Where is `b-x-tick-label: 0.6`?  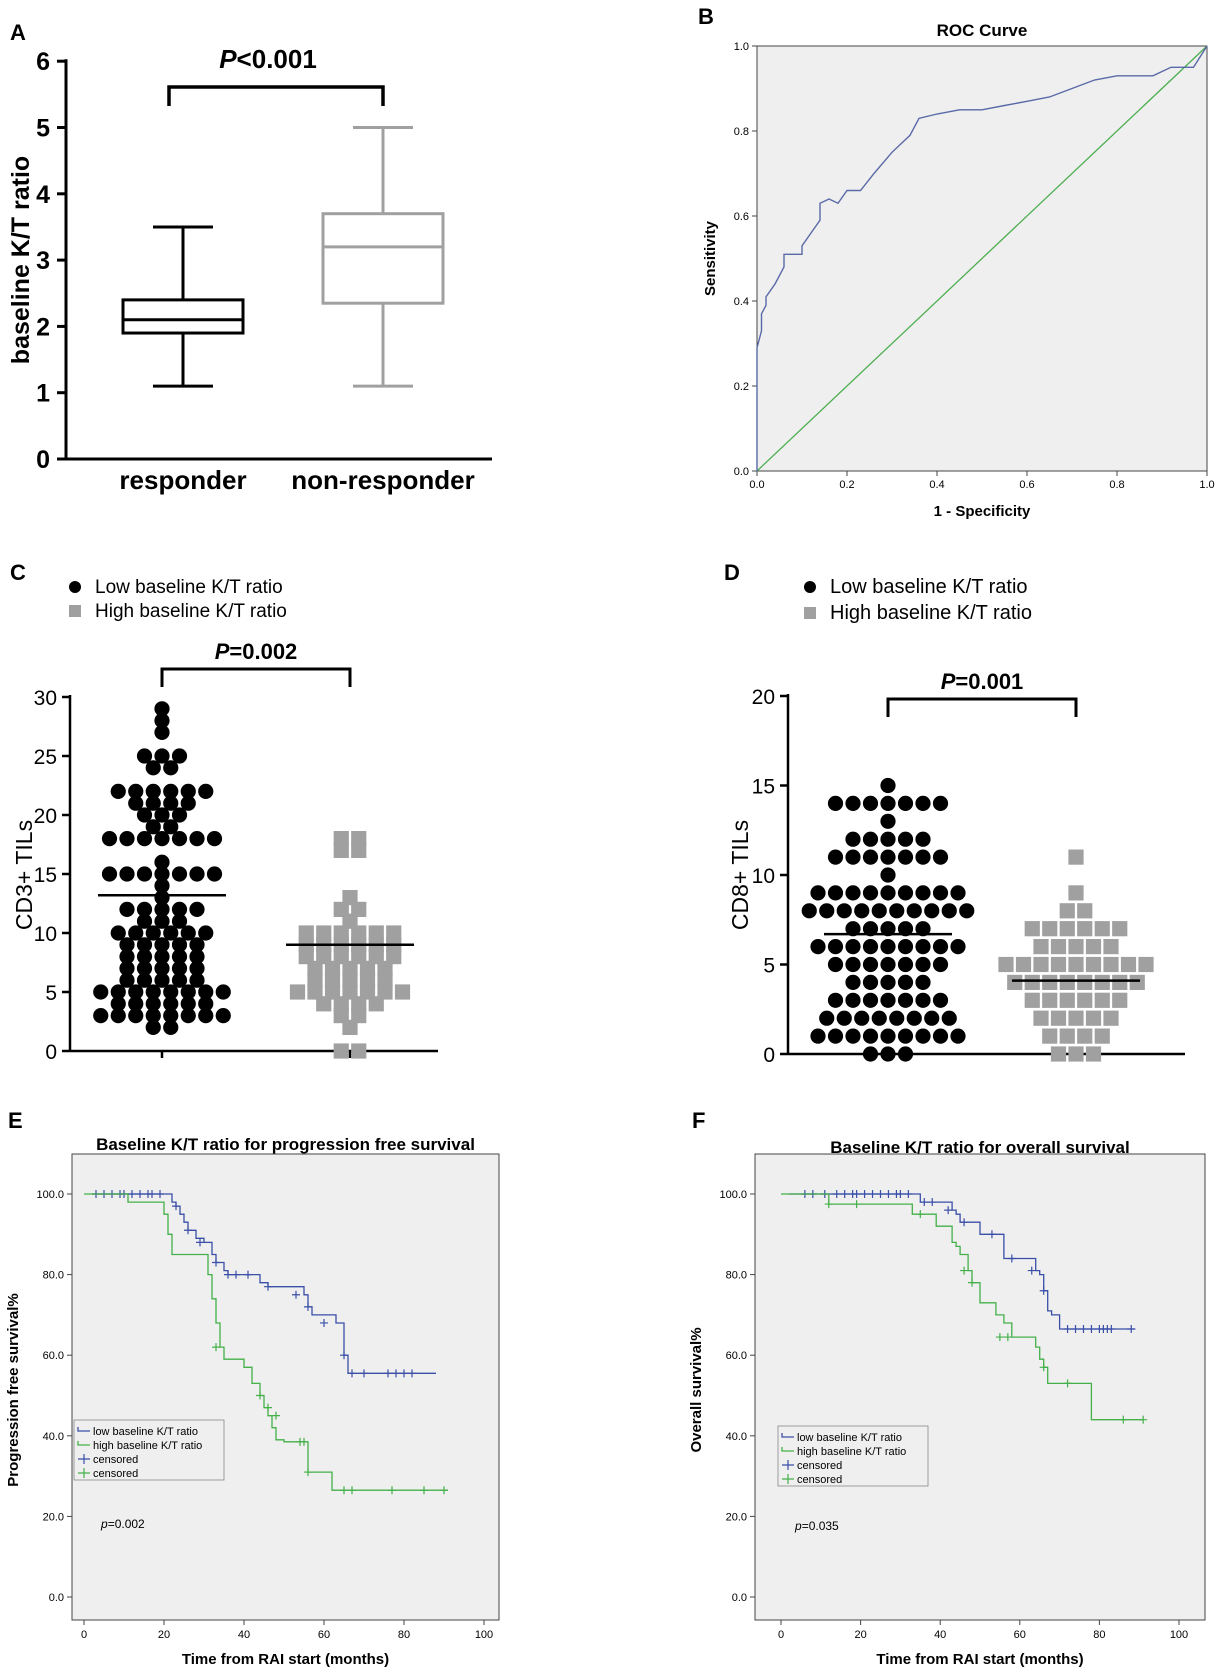
b-x-tick-label: 0.6 is located at coordinates (1026, 485).